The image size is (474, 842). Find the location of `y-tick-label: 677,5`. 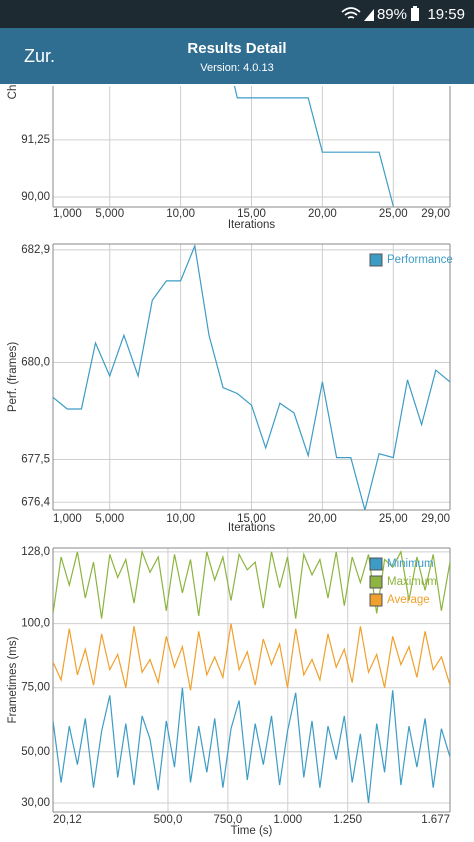

y-tick-label: 677,5 is located at coordinates (35, 460).